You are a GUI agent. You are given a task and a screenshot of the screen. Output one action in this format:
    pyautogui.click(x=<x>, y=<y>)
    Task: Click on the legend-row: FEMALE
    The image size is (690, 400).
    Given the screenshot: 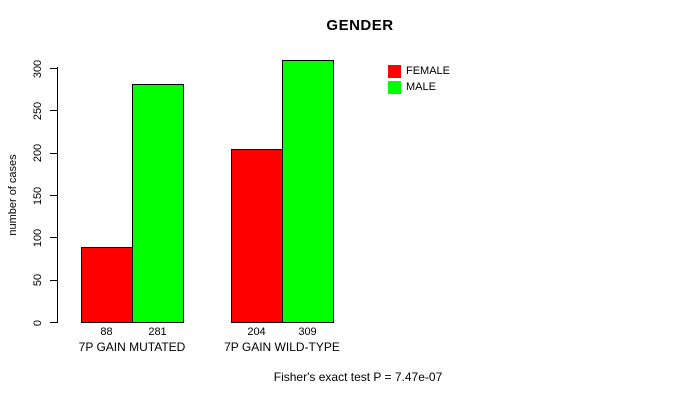 What is the action you would take?
    pyautogui.click(x=419, y=71)
    